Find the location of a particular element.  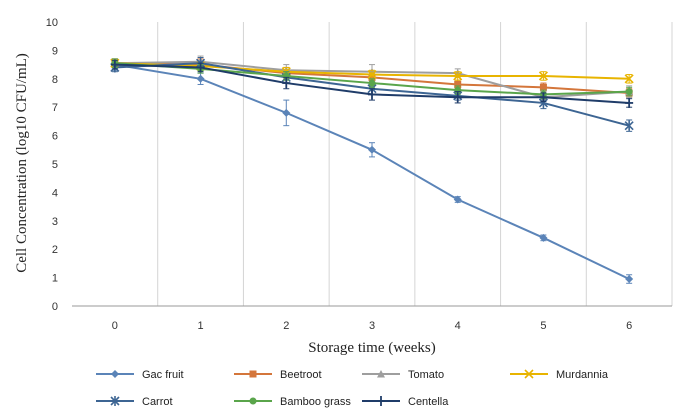

legend-label: Centella is located at coordinates (428, 402).